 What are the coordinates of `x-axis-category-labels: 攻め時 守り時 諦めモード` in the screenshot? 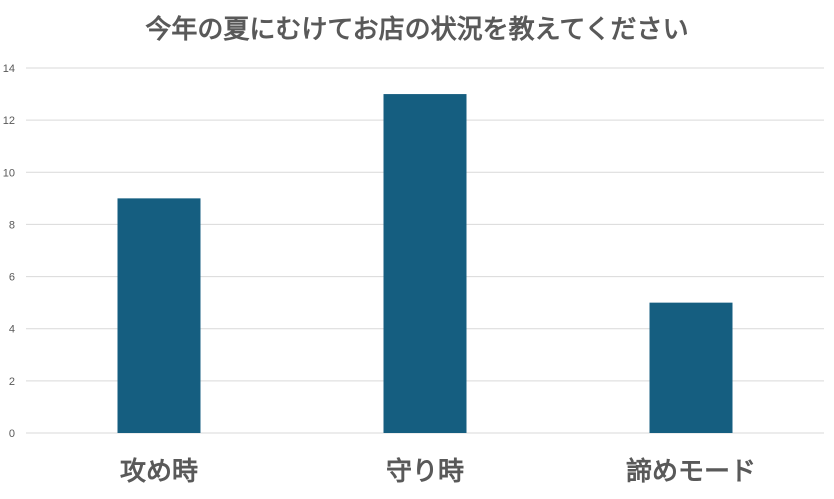 It's located at (438, 471).